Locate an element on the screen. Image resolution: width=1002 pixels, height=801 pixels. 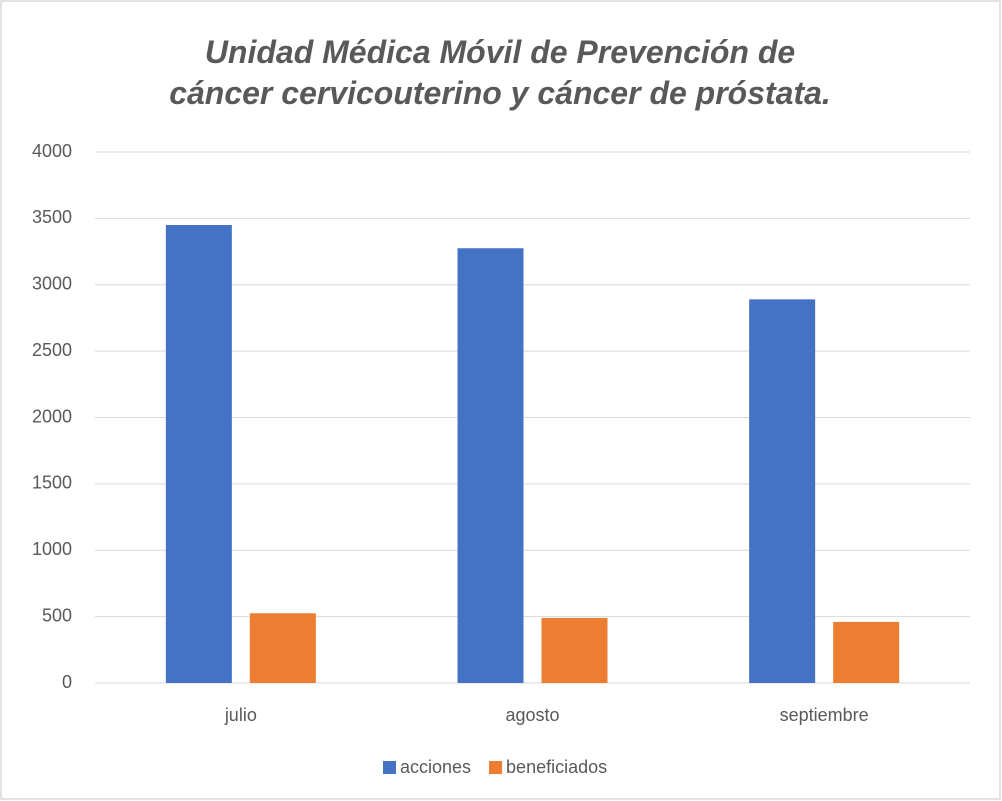
y-tick-label: 2500 is located at coordinates (52, 350).